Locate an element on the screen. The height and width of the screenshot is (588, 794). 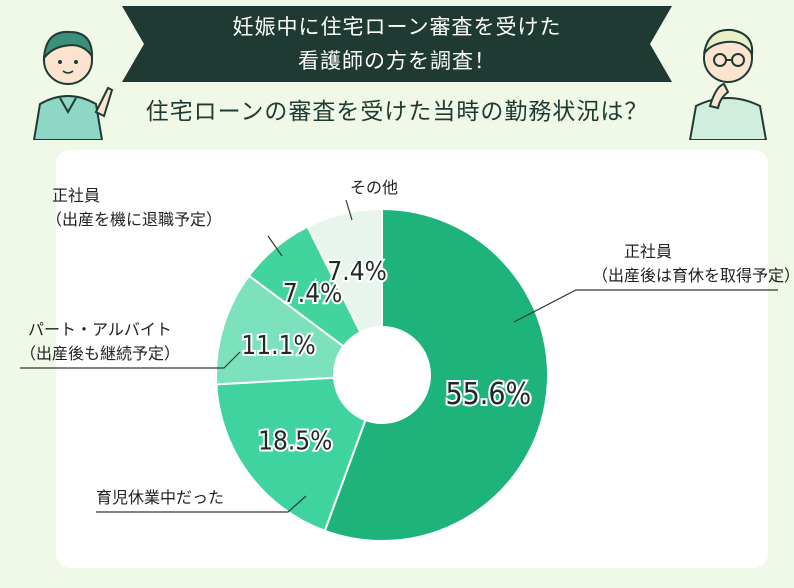
category-label-part-time: パート・アルバイト （出産後も継続予定） is located at coordinates (100, 342).